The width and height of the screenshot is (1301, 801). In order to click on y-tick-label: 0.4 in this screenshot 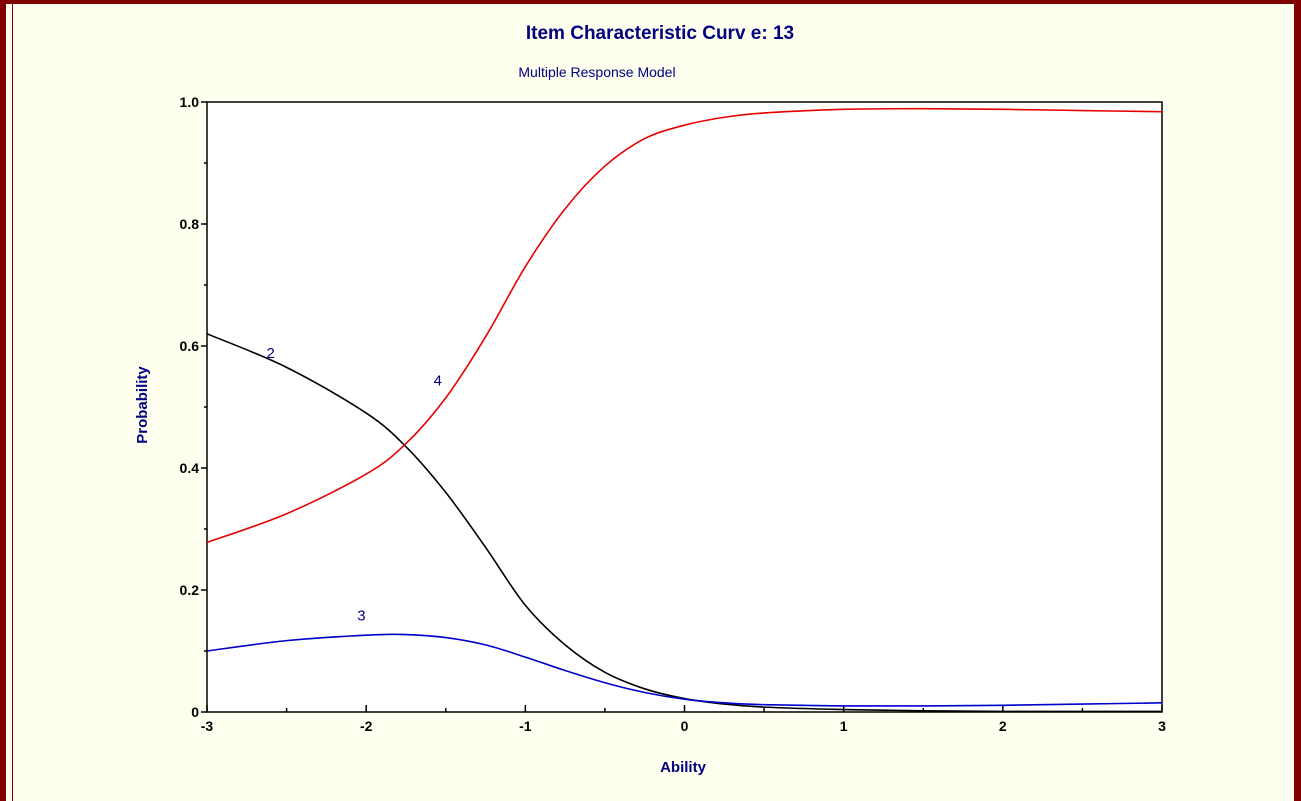, I will do `click(190, 468)`.